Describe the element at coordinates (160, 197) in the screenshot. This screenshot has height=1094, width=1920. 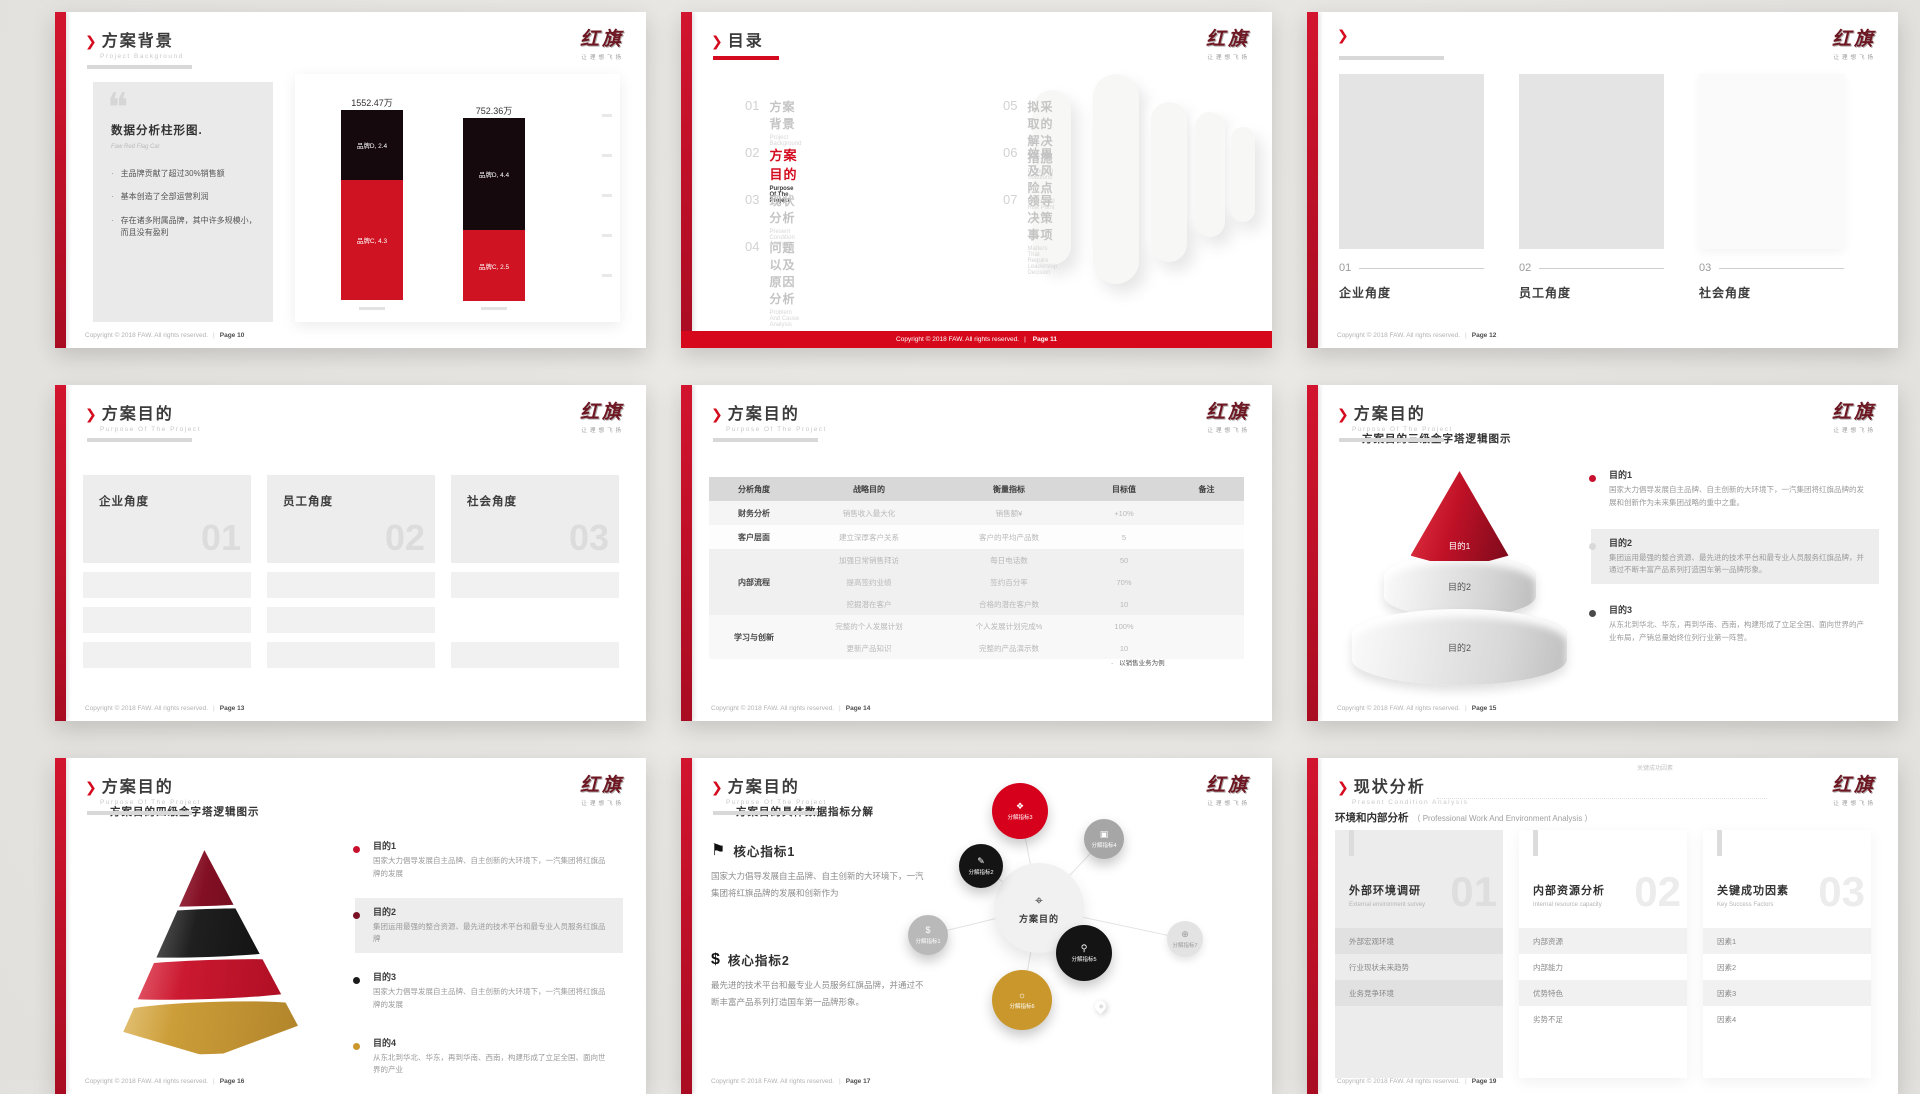
I see `list-item: · 基本创造了全部运营利润` at that location.